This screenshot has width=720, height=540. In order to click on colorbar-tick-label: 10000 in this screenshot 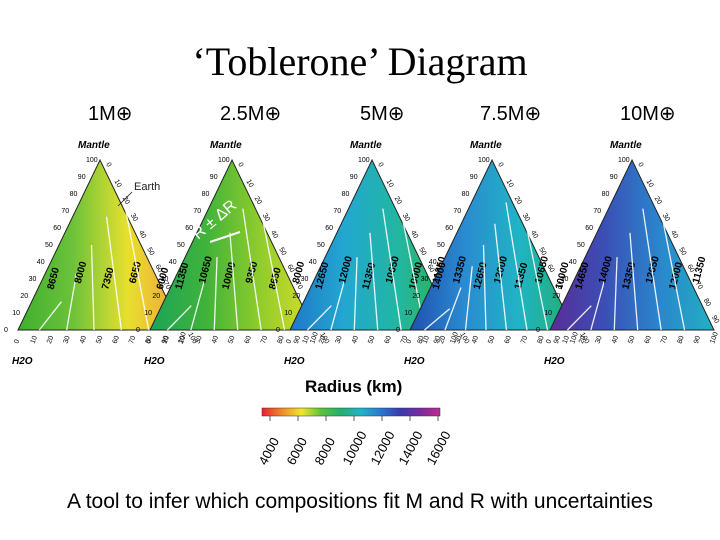, I will do `click(354, 447)`.